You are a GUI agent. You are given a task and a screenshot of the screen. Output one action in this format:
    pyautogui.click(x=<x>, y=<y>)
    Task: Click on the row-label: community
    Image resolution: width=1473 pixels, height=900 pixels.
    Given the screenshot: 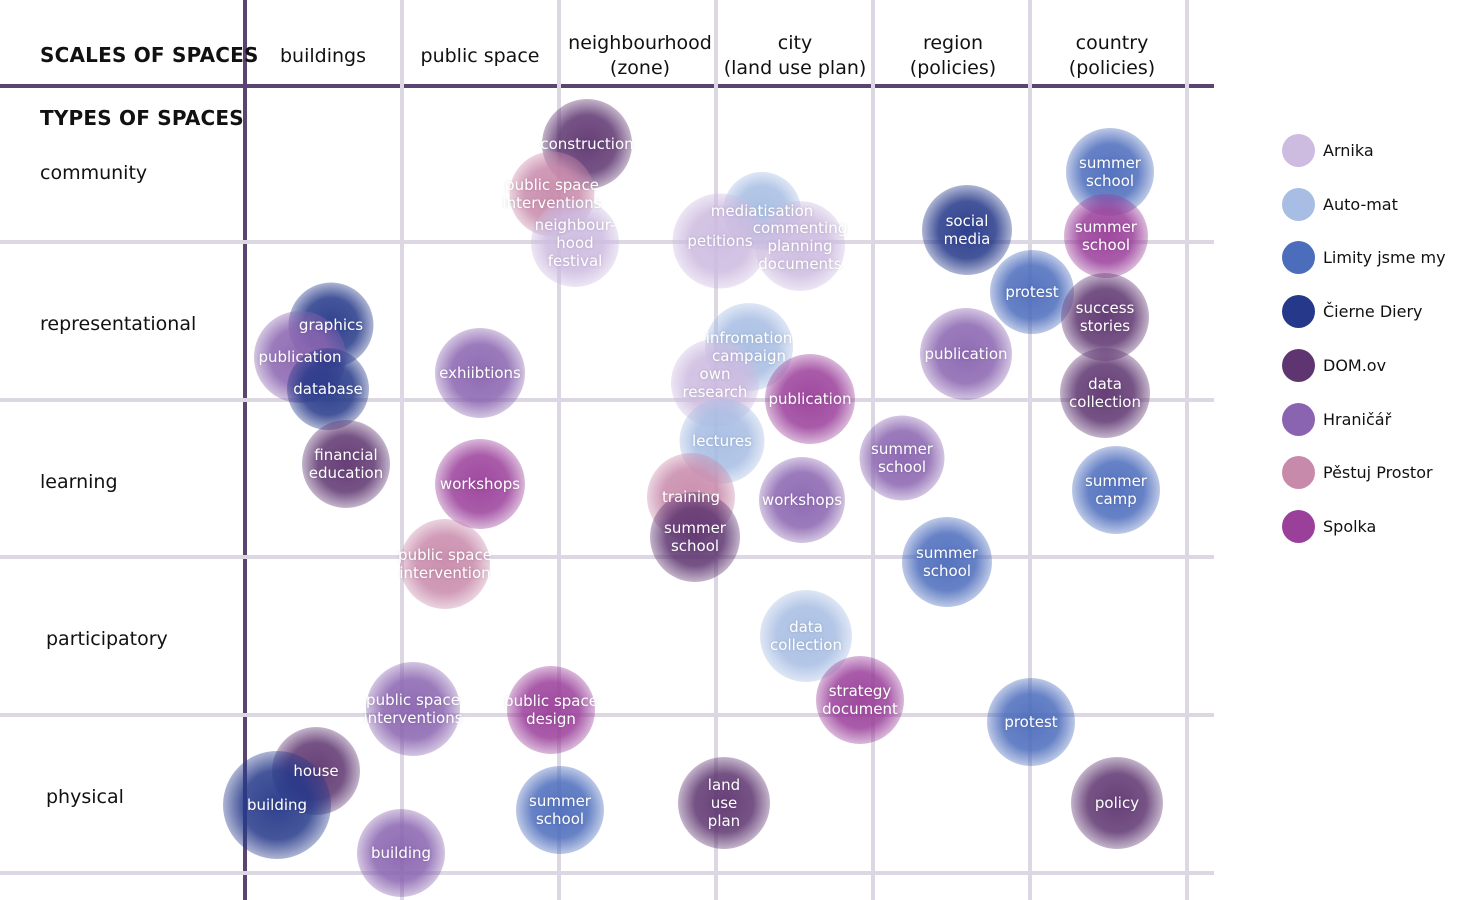 What is the action you would take?
    pyautogui.click(x=94, y=173)
    